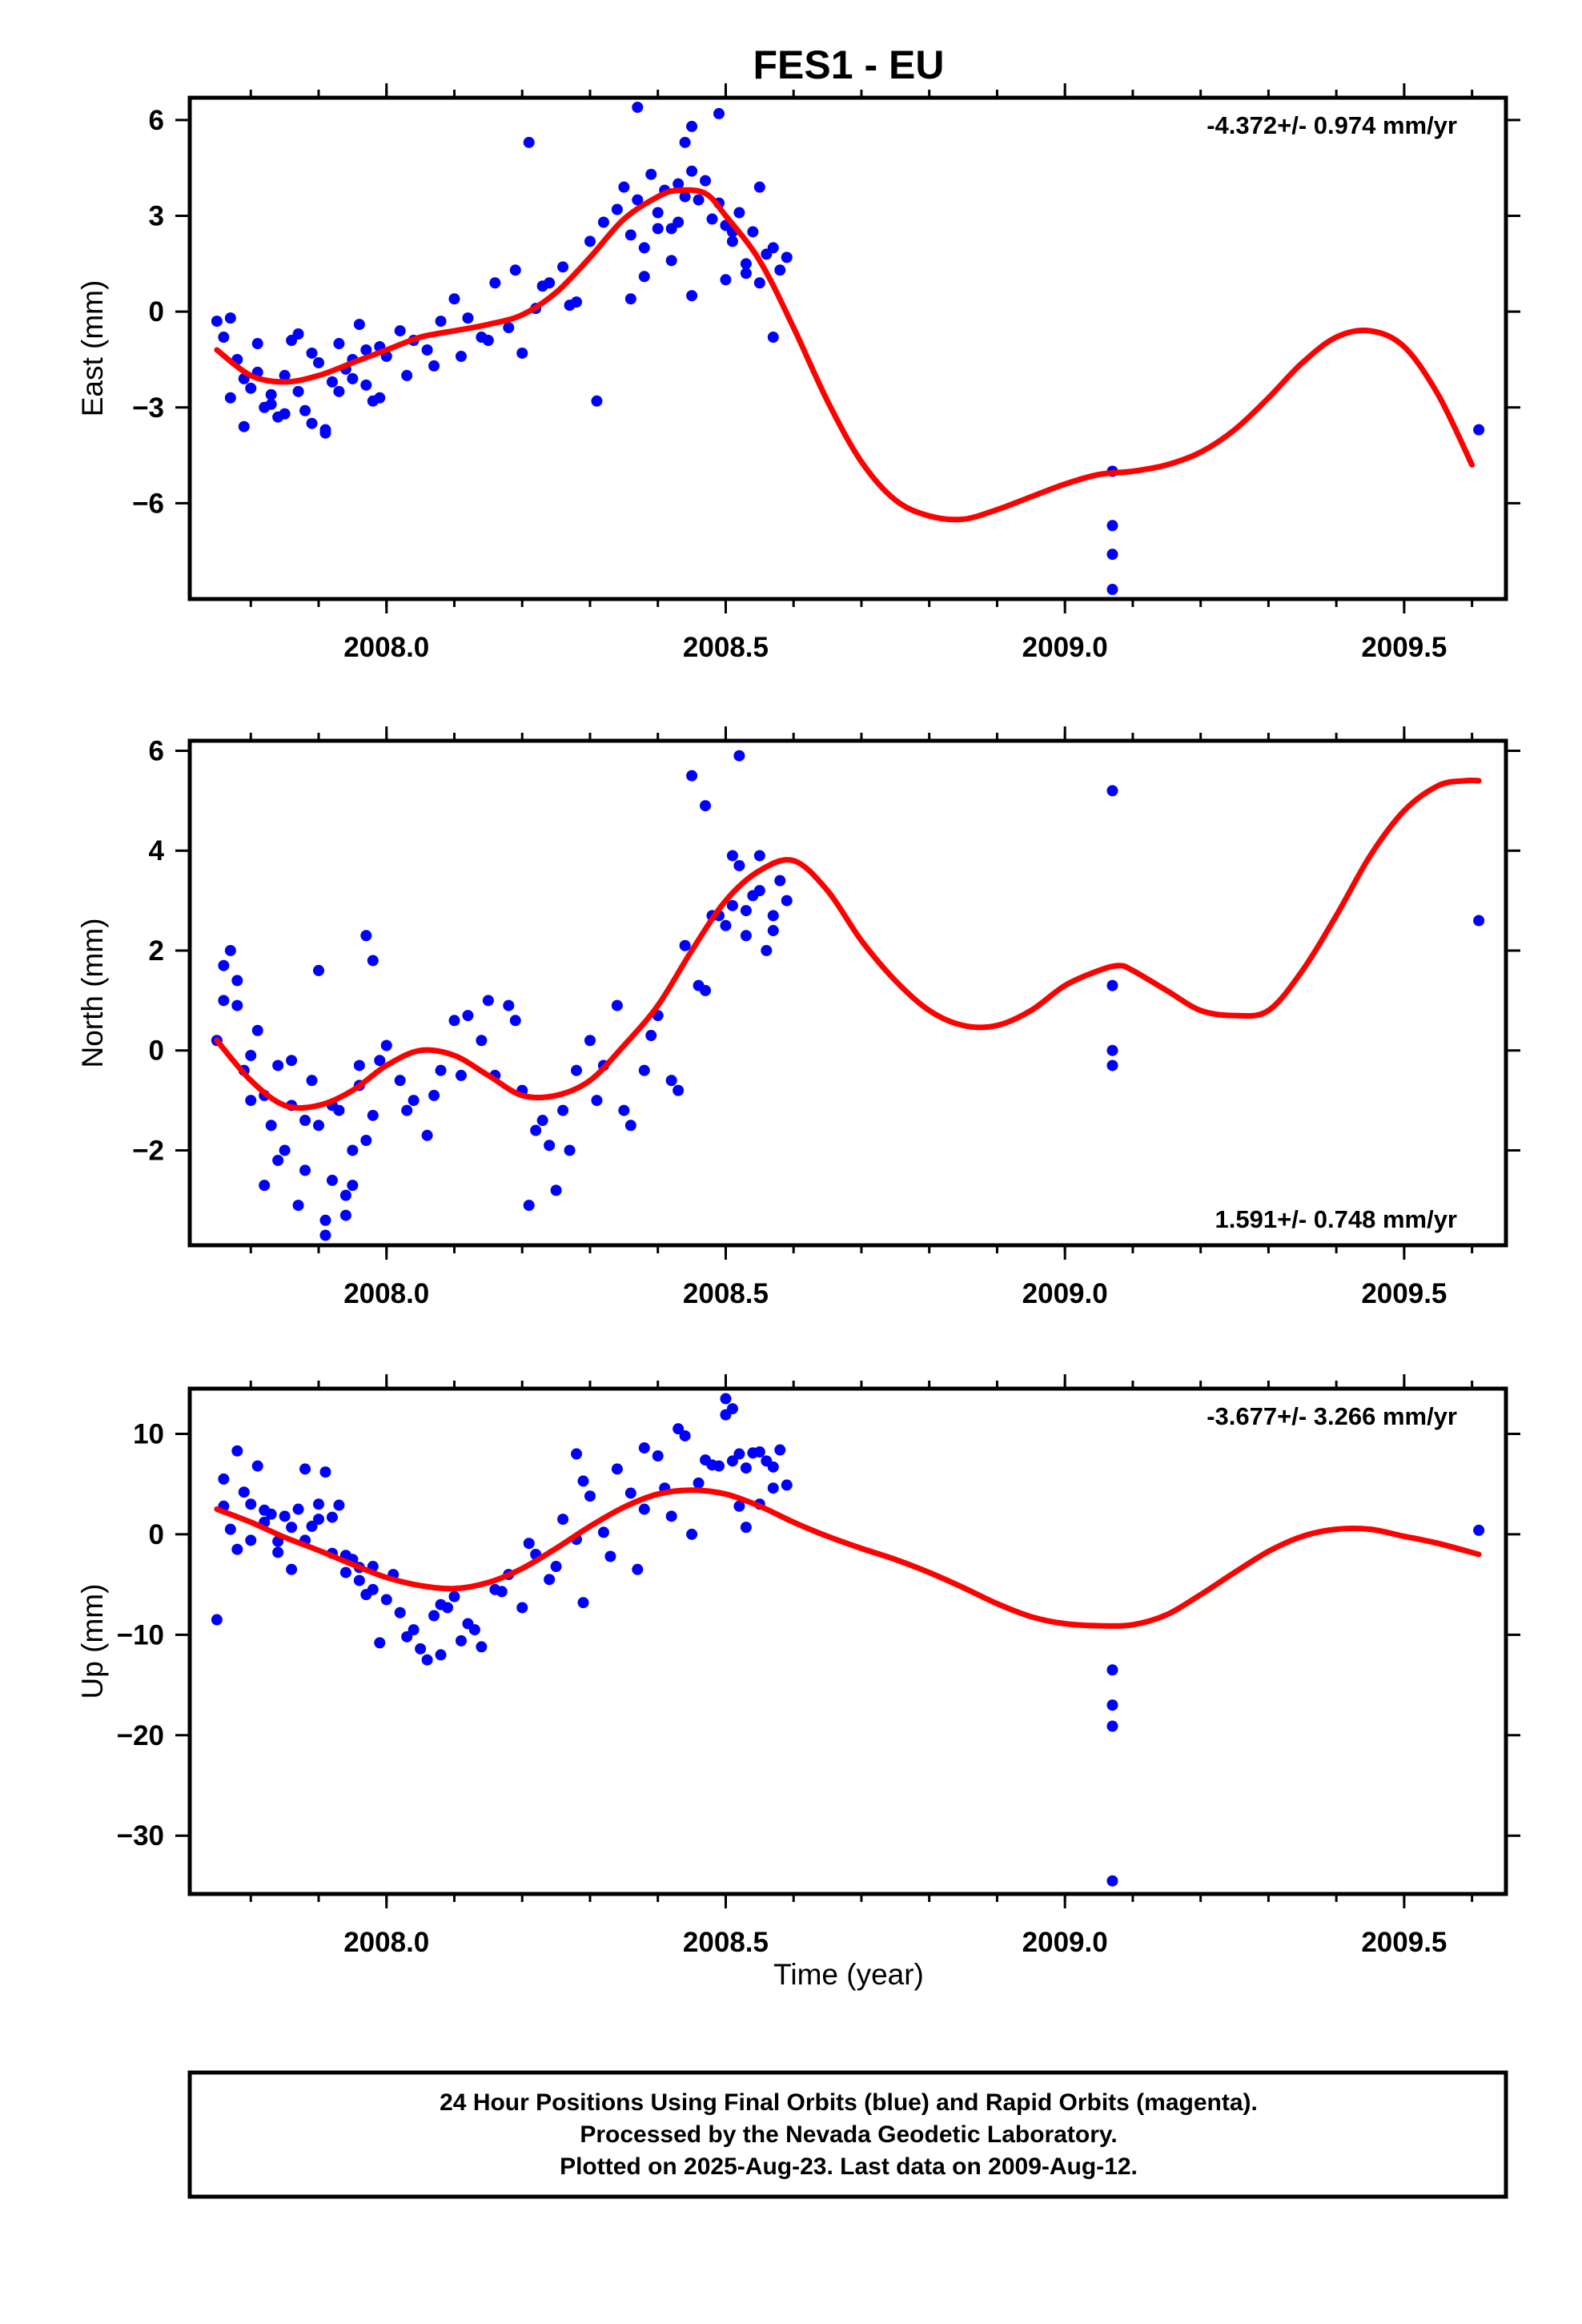 The image size is (1582, 2324). Describe the element at coordinates (140, 1836) in the screenshot. I see `up-ytick-label: −30` at that location.